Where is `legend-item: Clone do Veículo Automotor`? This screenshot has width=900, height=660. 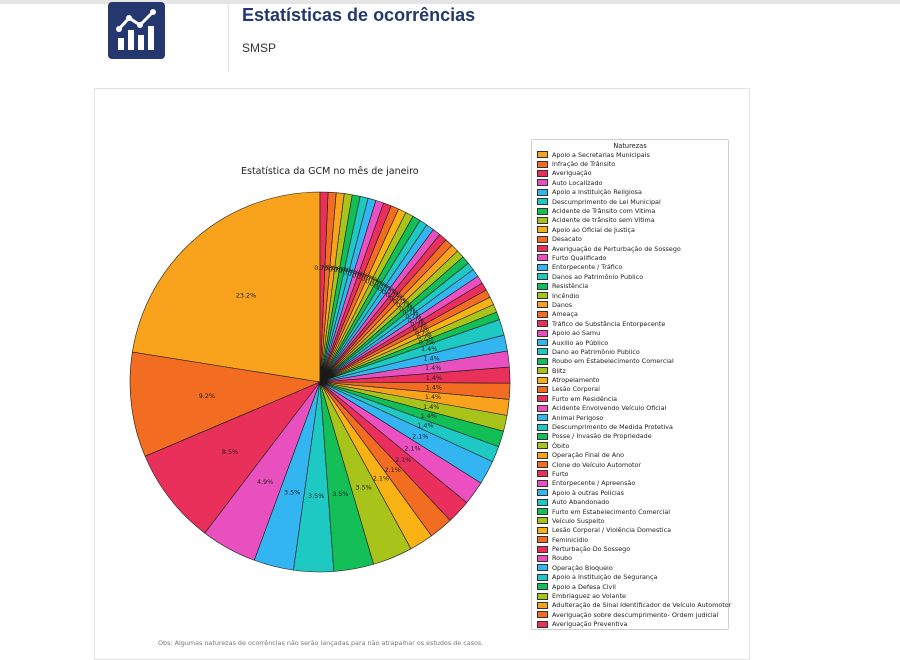 legend-item: Clone do Veículo Automotor is located at coordinates (634, 464).